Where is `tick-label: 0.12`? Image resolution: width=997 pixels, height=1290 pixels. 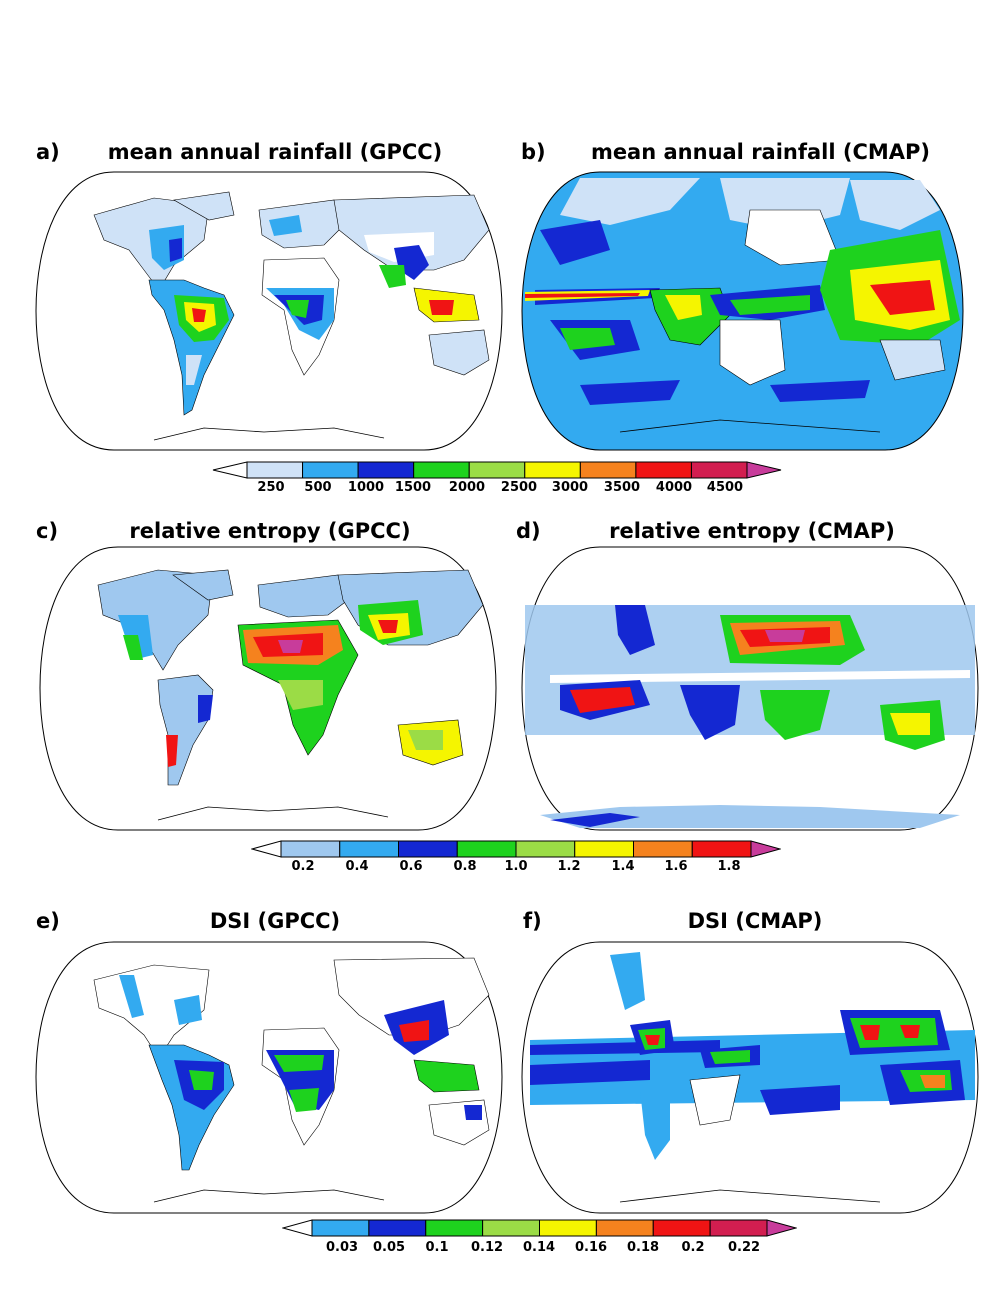
tick-label: 0.12 is located at coordinates (487, 1247).